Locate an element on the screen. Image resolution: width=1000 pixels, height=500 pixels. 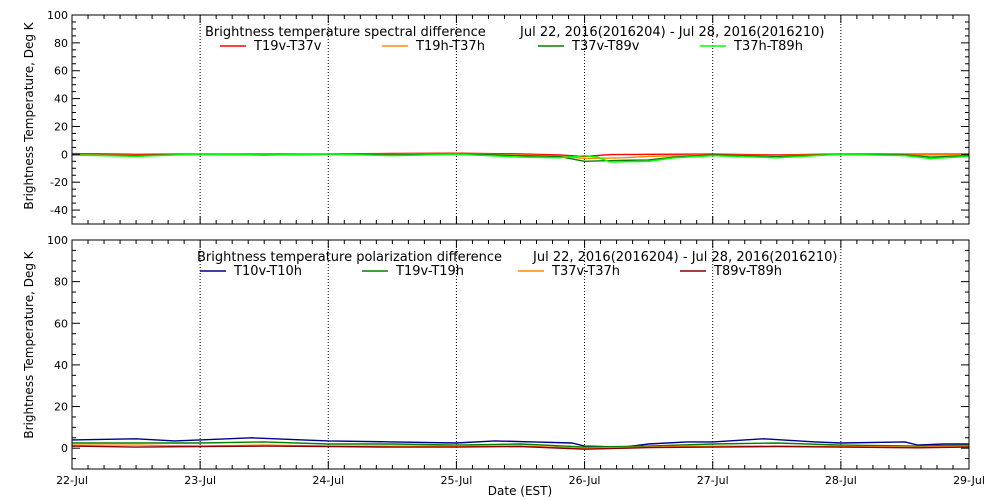
x-tick-label: 24-Jul is located at coordinates (328, 480).